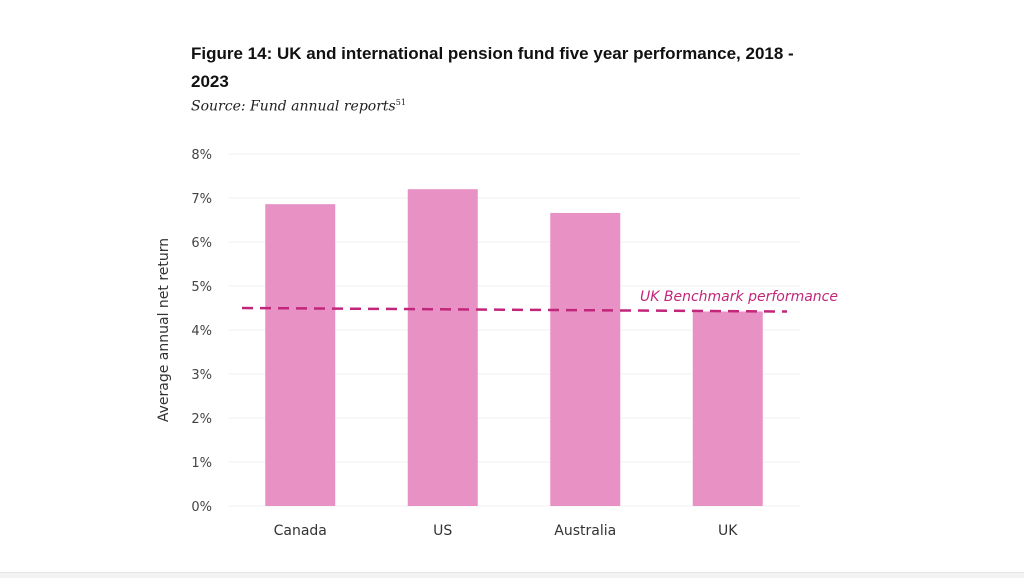  I want to click on y-tick-label: 2%, so click(201, 419).